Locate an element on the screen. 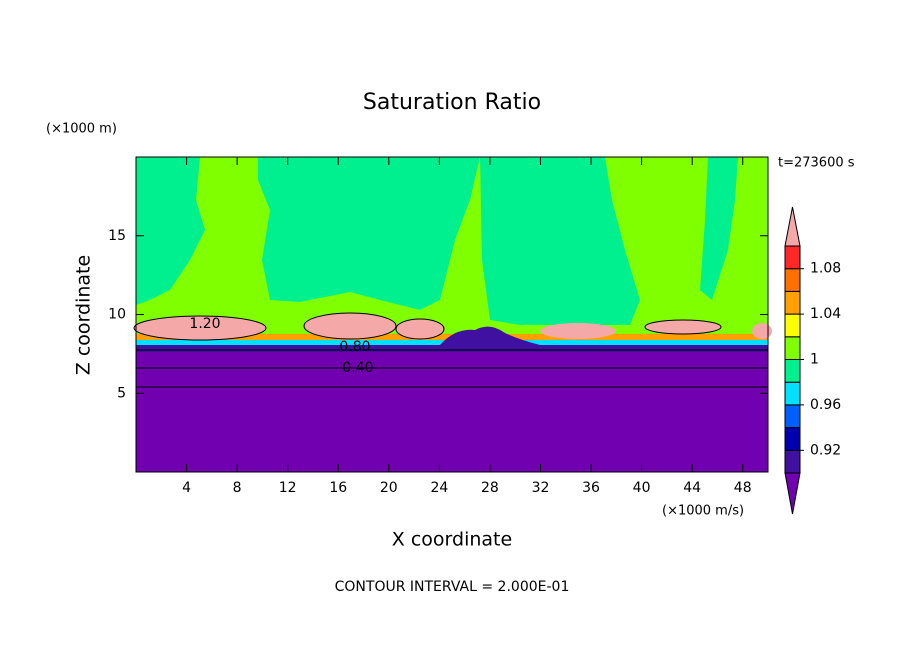  y-tick-label: 5 is located at coordinates (121, 393).